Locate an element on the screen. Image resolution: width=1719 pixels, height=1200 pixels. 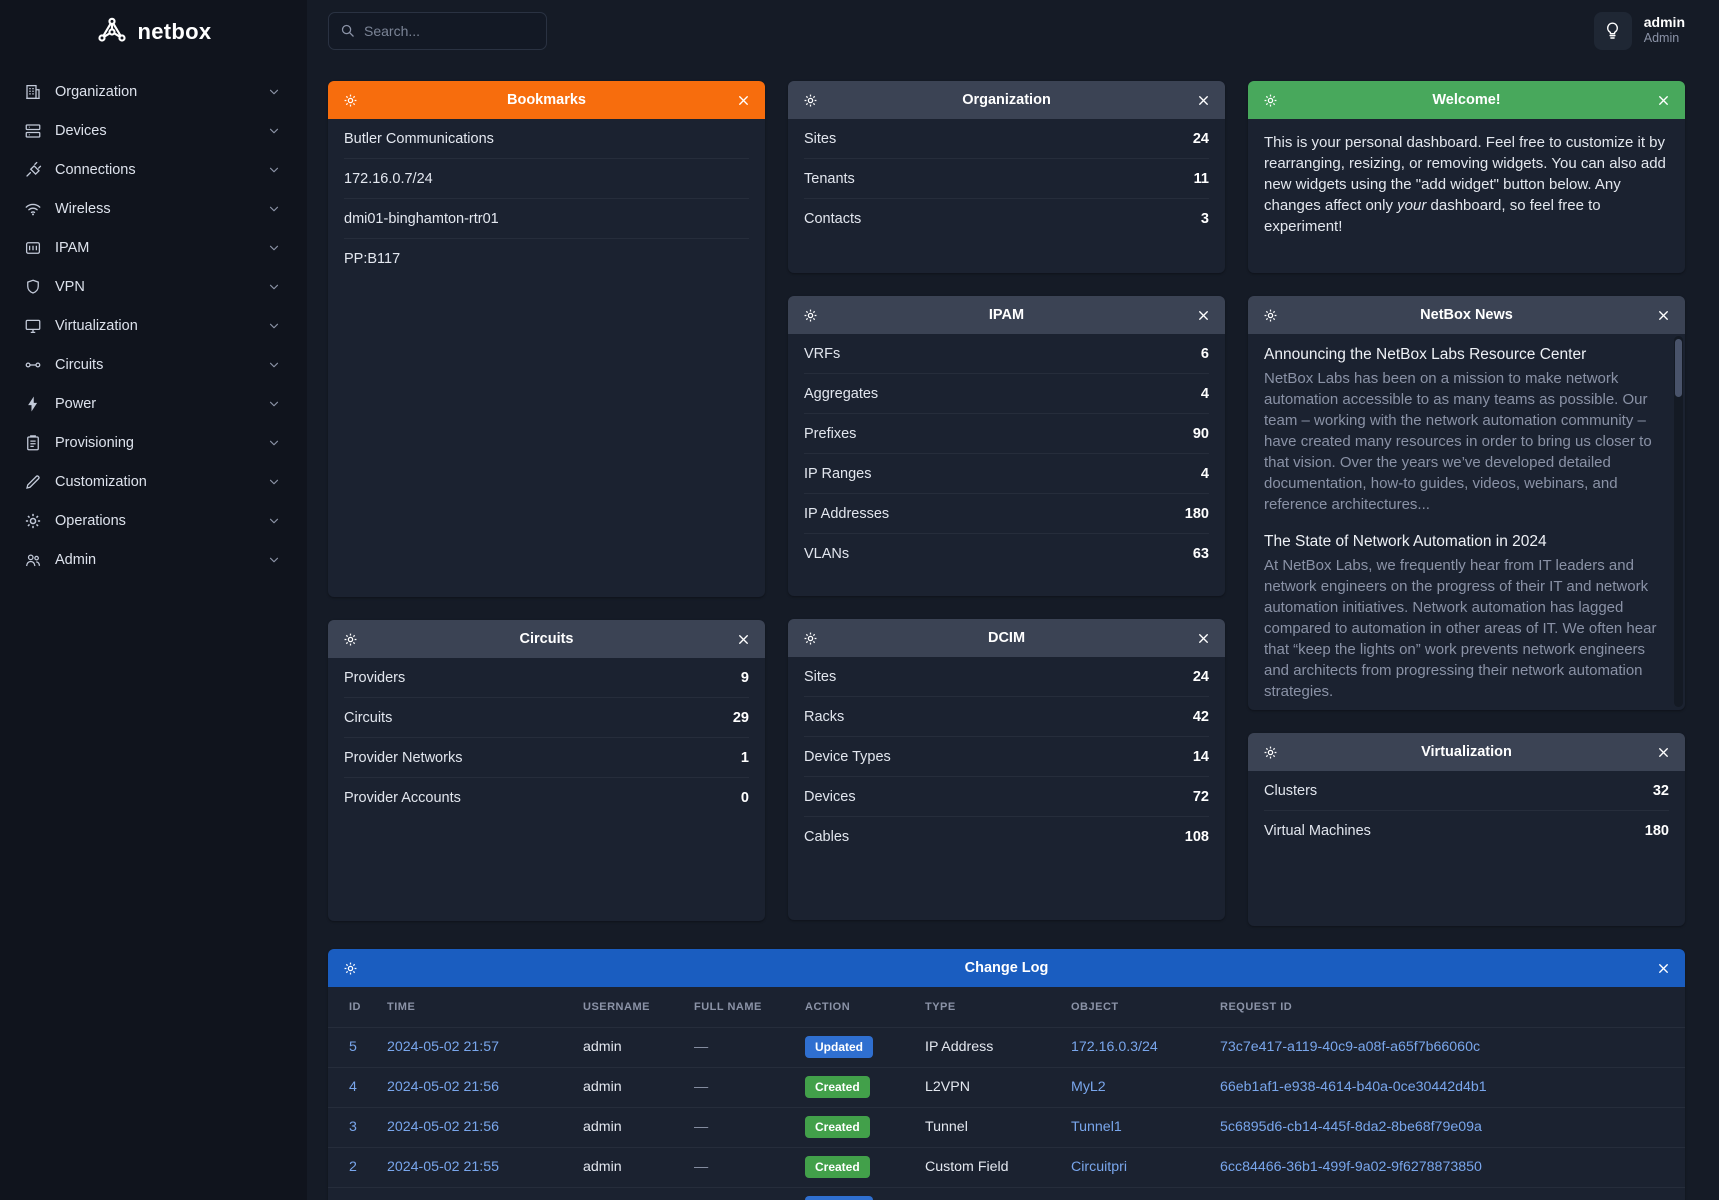
changelog-request-id-link: 6cc84466-36b1-499f-9a02-9f6278873850 is located at coordinates (1351, 1167).